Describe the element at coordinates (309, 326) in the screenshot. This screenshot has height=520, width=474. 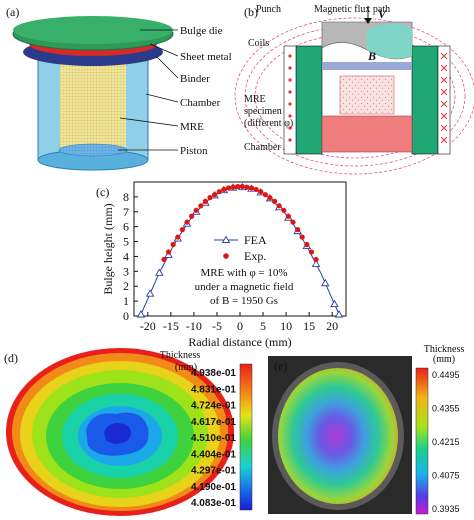
I see `x-tick-label: 15` at that location.